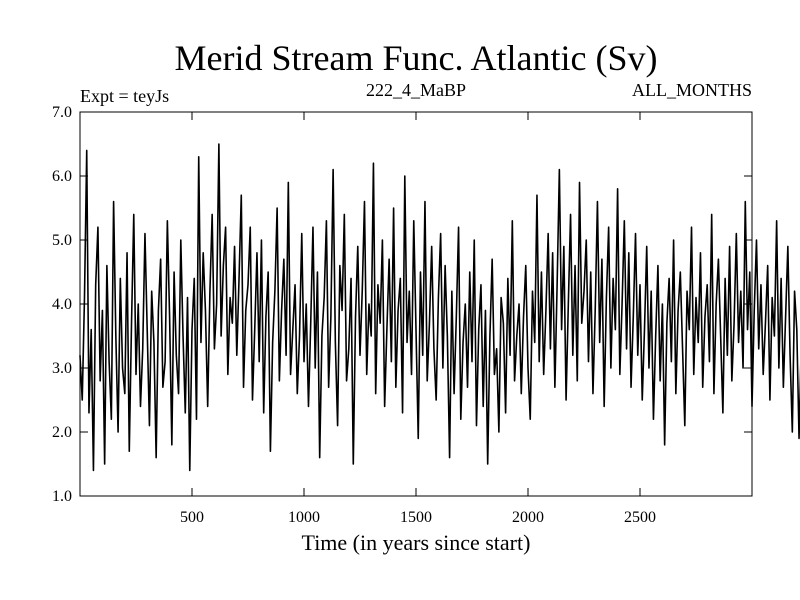  What do you see at coordinates (692, 90) in the screenshot?
I see `months-label: ALL_MONTHS` at bounding box center [692, 90].